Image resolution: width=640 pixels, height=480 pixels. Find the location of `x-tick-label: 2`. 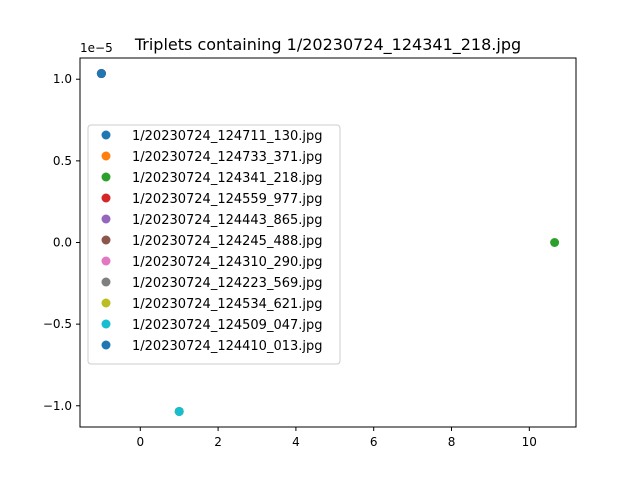

x-tick-label: 2 is located at coordinates (218, 442).